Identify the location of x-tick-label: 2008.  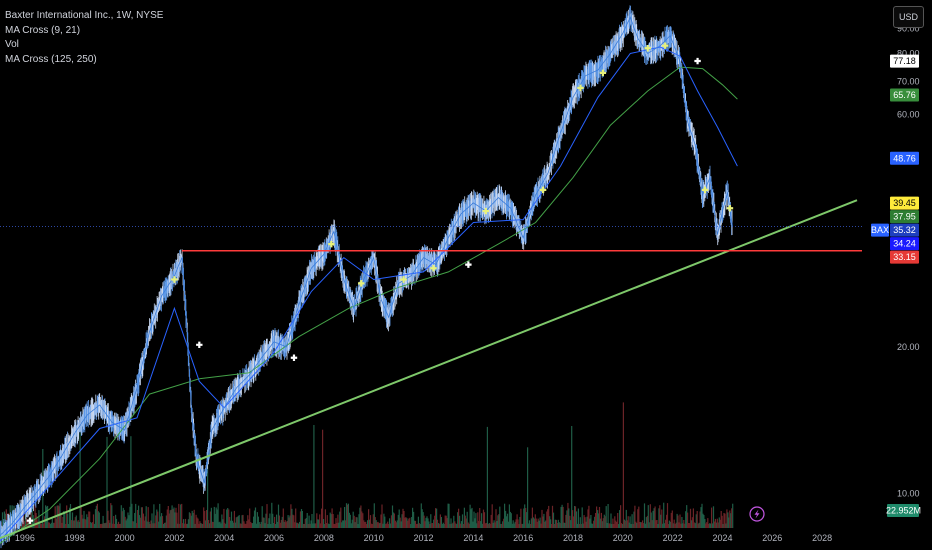
(324, 538).